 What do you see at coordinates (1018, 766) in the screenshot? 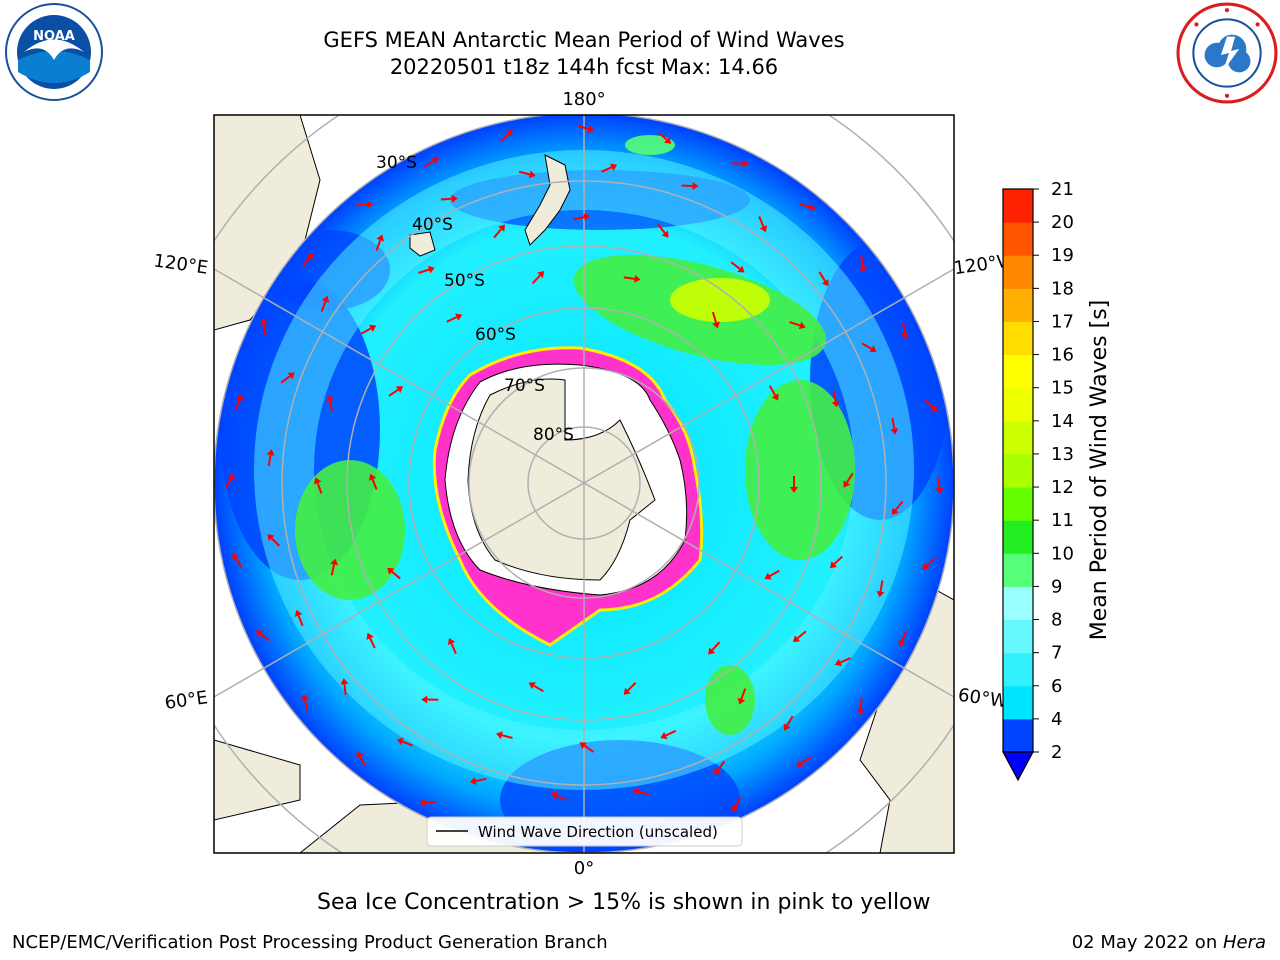
I see `colorbar-extend-arrow` at bounding box center [1018, 766].